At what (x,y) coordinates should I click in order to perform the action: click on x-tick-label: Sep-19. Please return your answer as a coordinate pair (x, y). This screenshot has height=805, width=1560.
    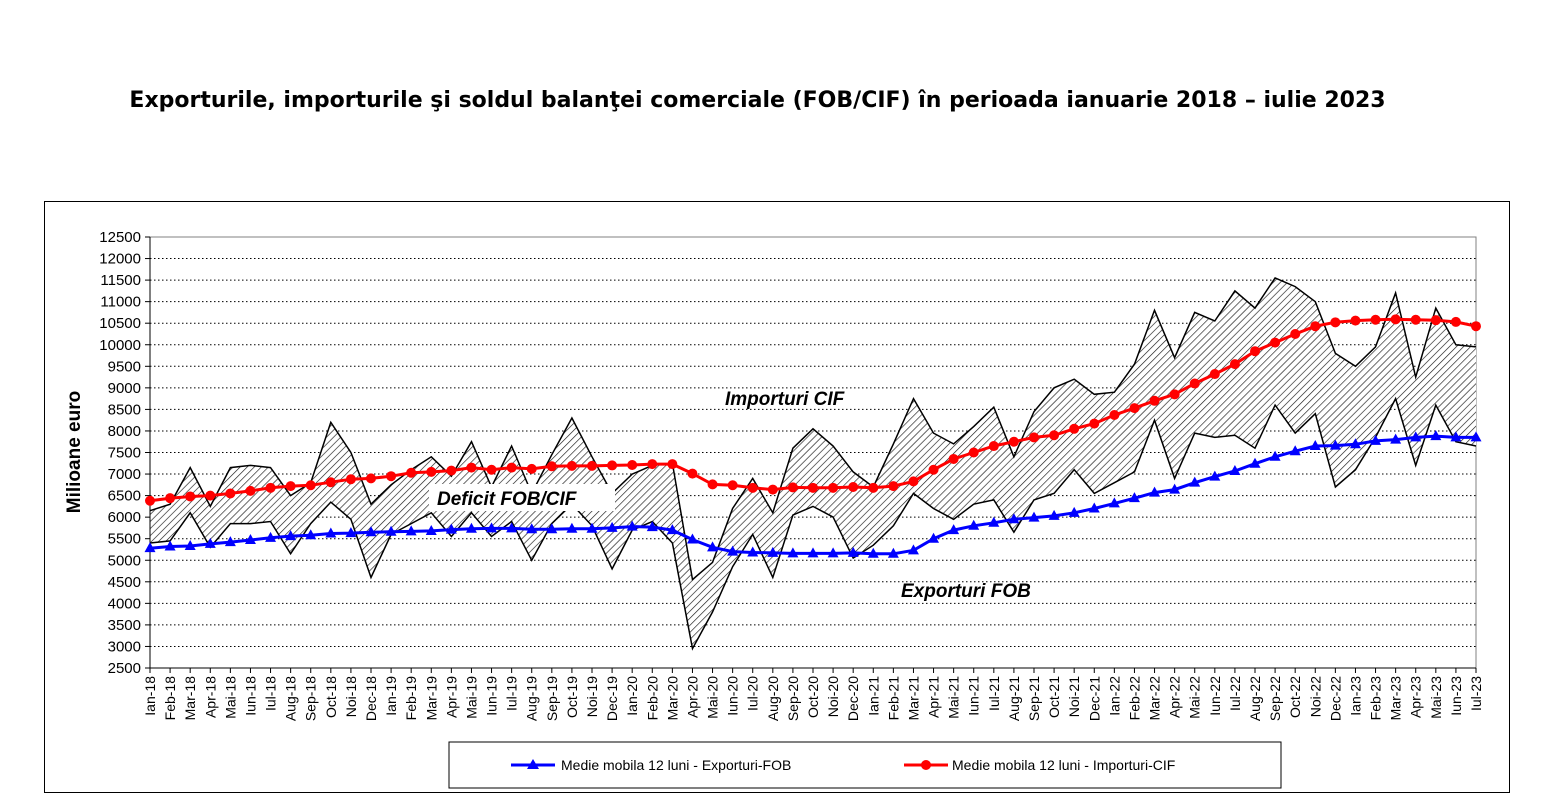
    Looking at the image, I should click on (552, 698).